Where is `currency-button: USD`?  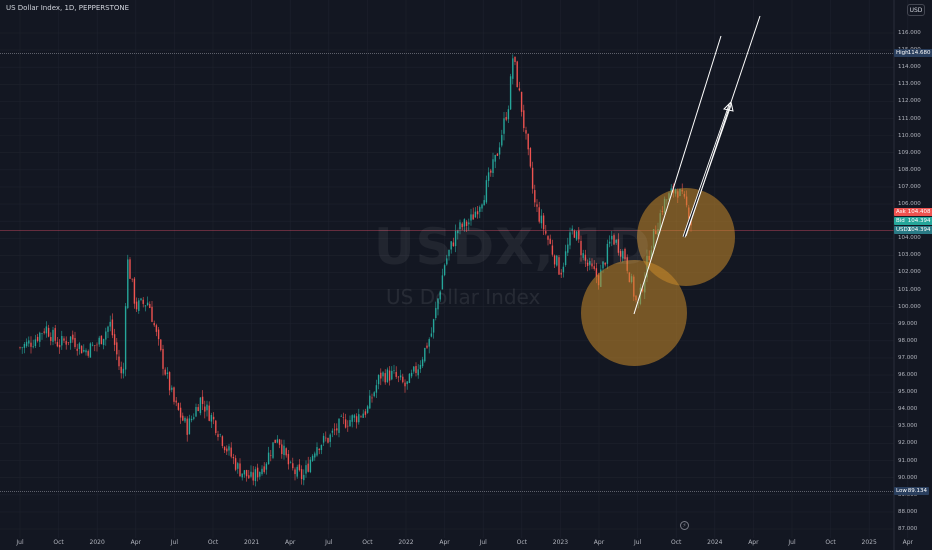
currency-button: USD is located at coordinates (916, 10).